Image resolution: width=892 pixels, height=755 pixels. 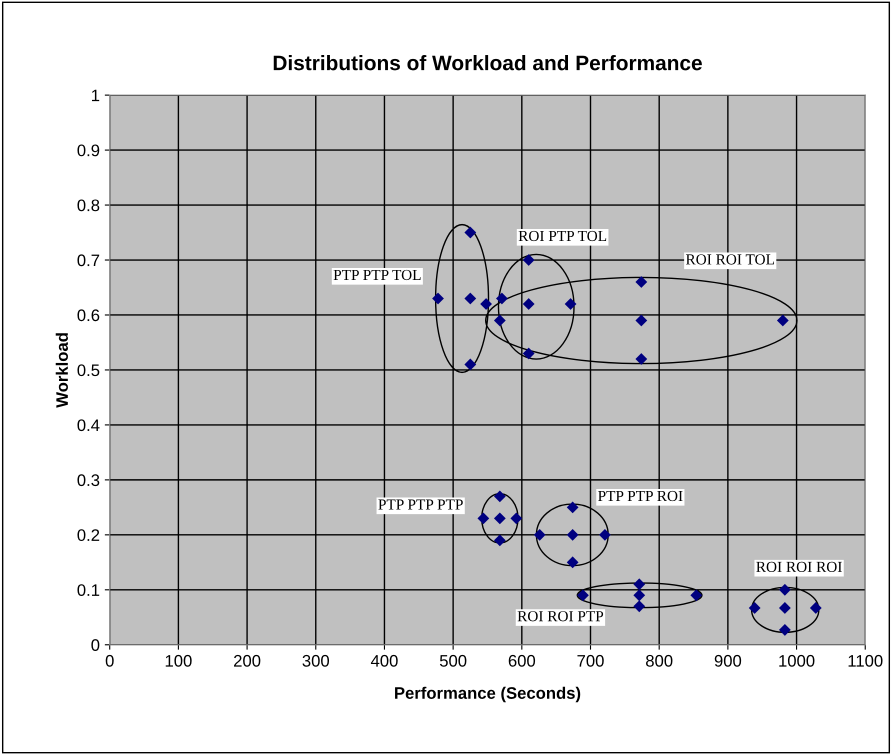 What do you see at coordinates (88, 205) in the screenshot?
I see `y-tick-label: 0.8` at bounding box center [88, 205].